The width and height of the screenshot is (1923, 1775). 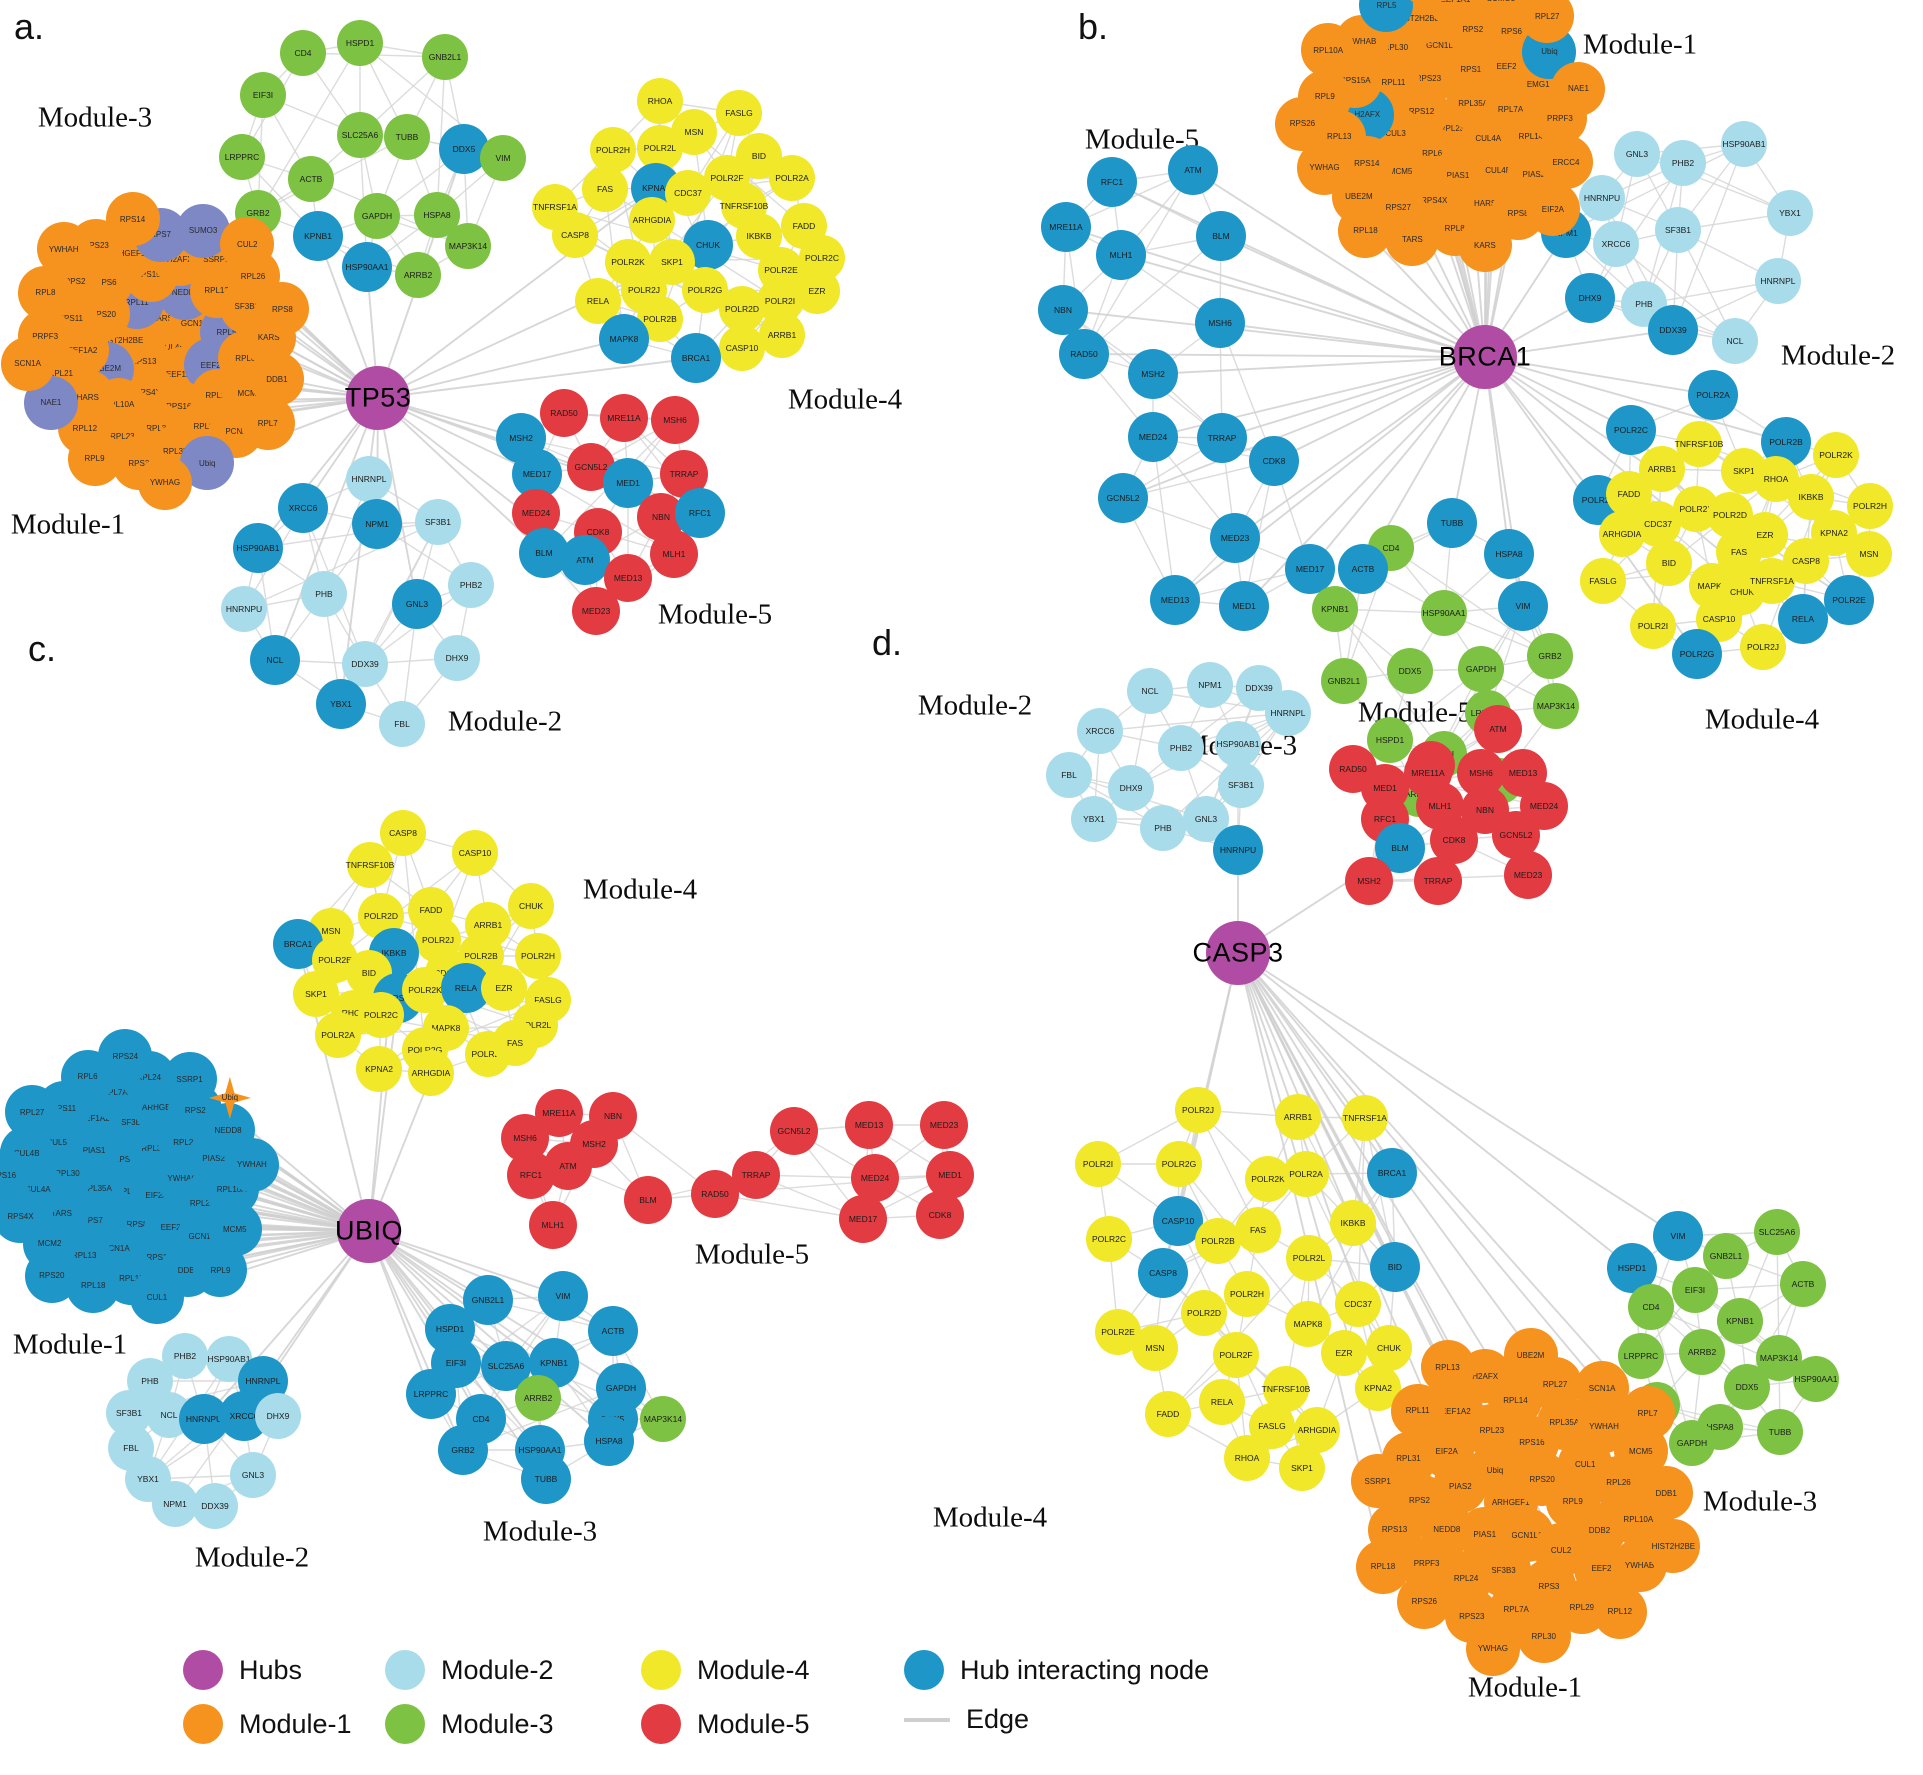 I want to click on node-TRRAP: TRRAP, so click(x=756, y=1175).